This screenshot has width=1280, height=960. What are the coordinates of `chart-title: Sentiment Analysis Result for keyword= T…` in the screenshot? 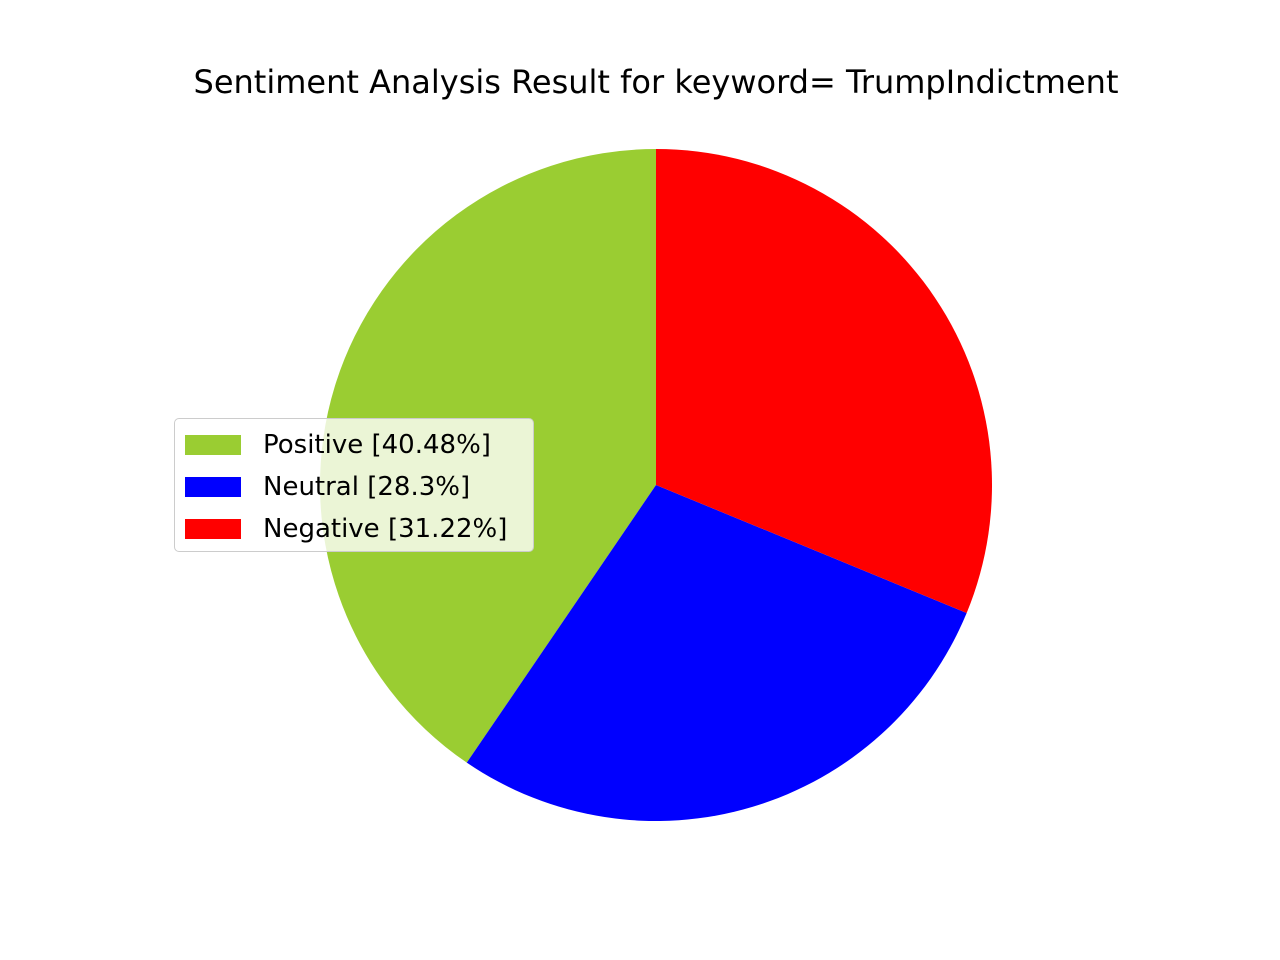 It's located at (656, 82).